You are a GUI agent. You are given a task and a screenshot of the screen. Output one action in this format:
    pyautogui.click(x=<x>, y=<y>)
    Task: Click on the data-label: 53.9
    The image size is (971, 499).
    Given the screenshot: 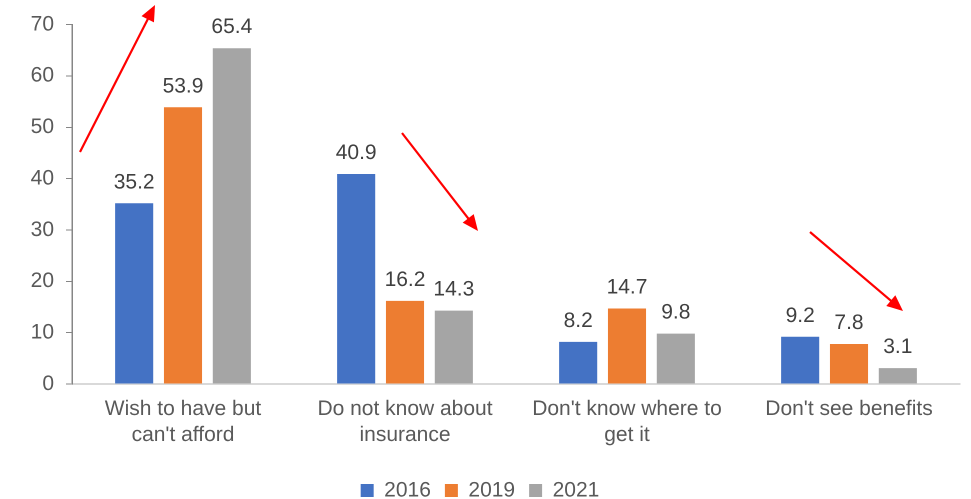 What is the action you would take?
    pyautogui.click(x=183, y=86)
    